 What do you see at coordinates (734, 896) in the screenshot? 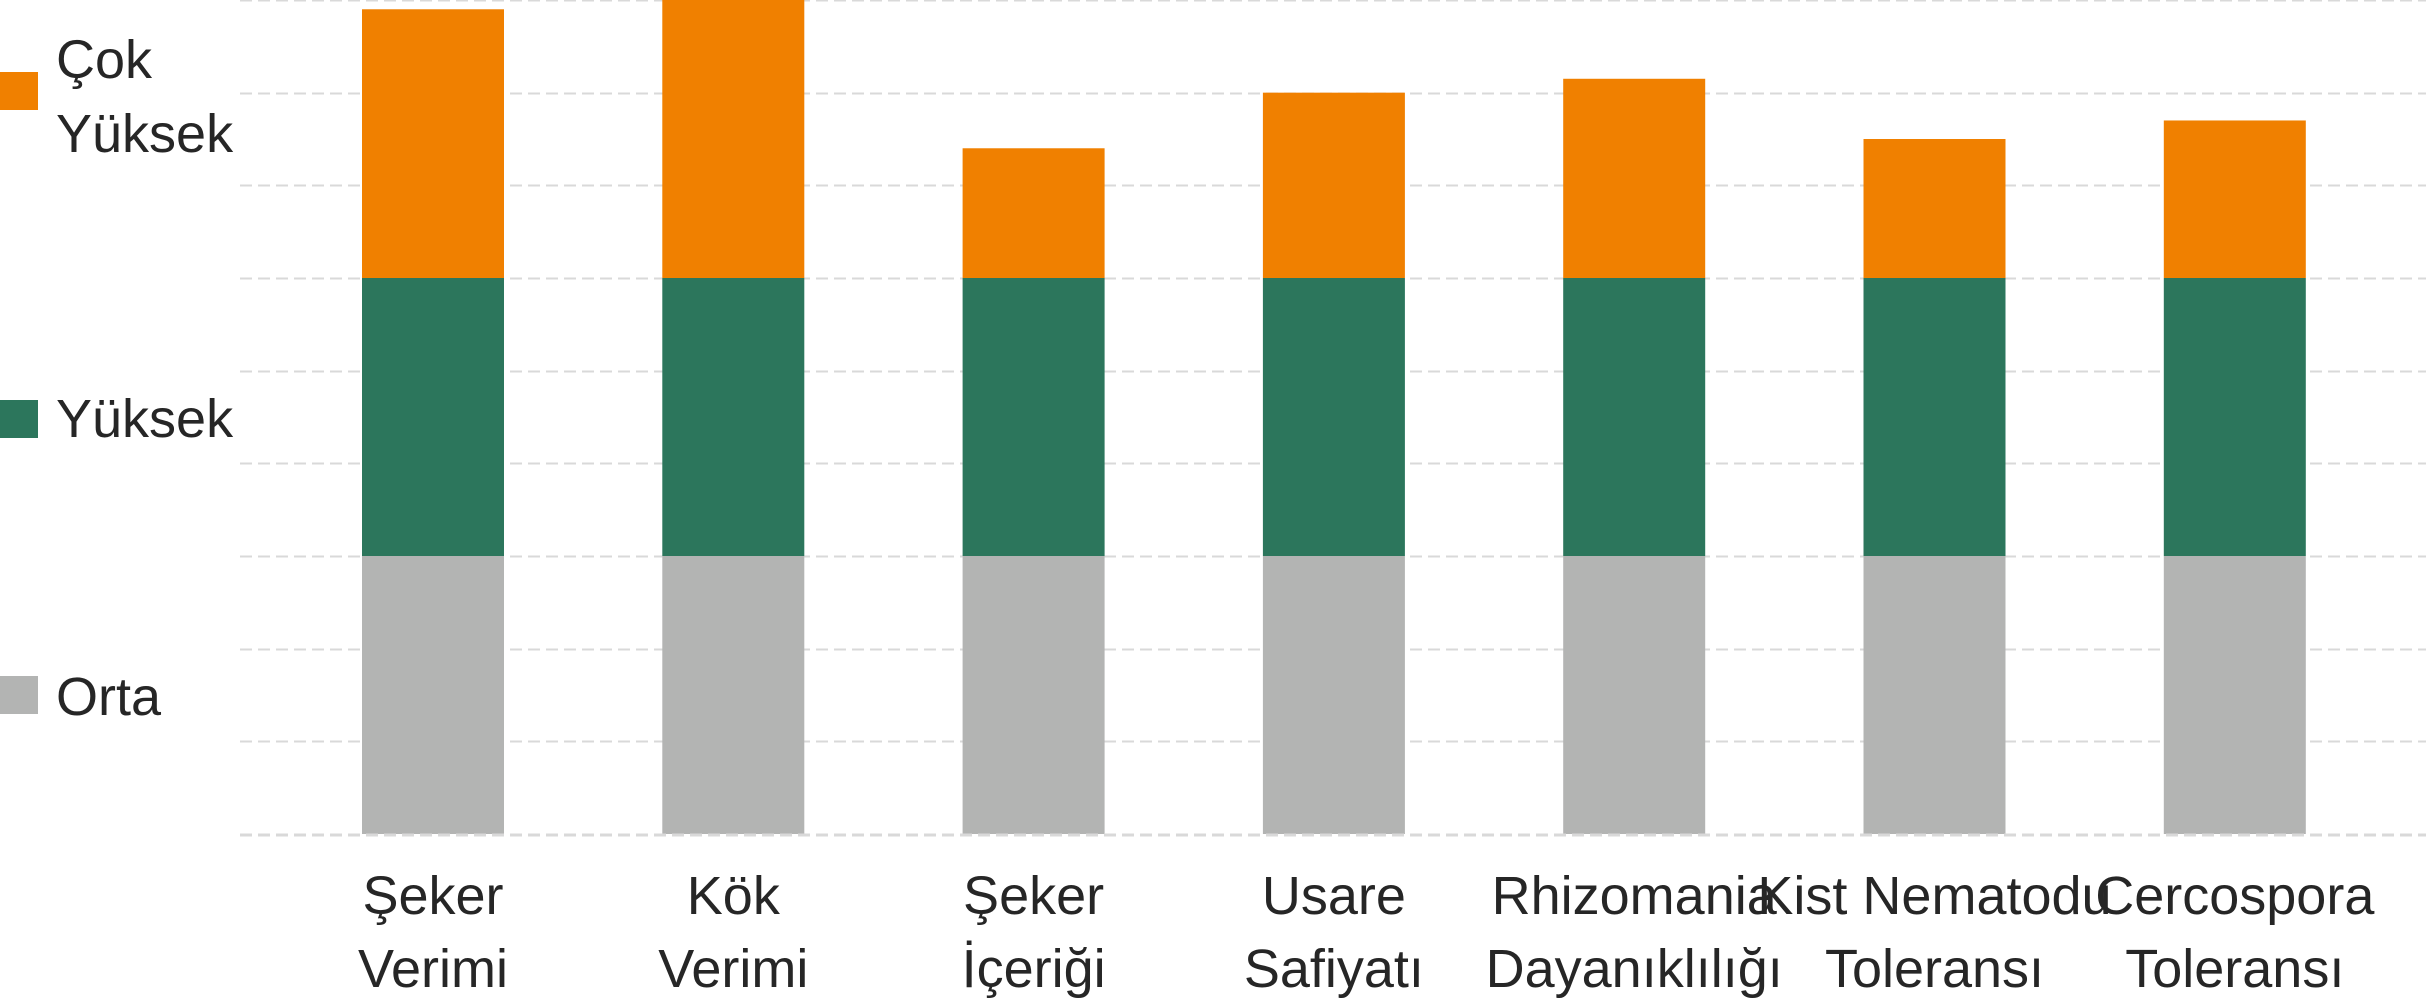
I see `category-label-line: Kök` at bounding box center [734, 896].